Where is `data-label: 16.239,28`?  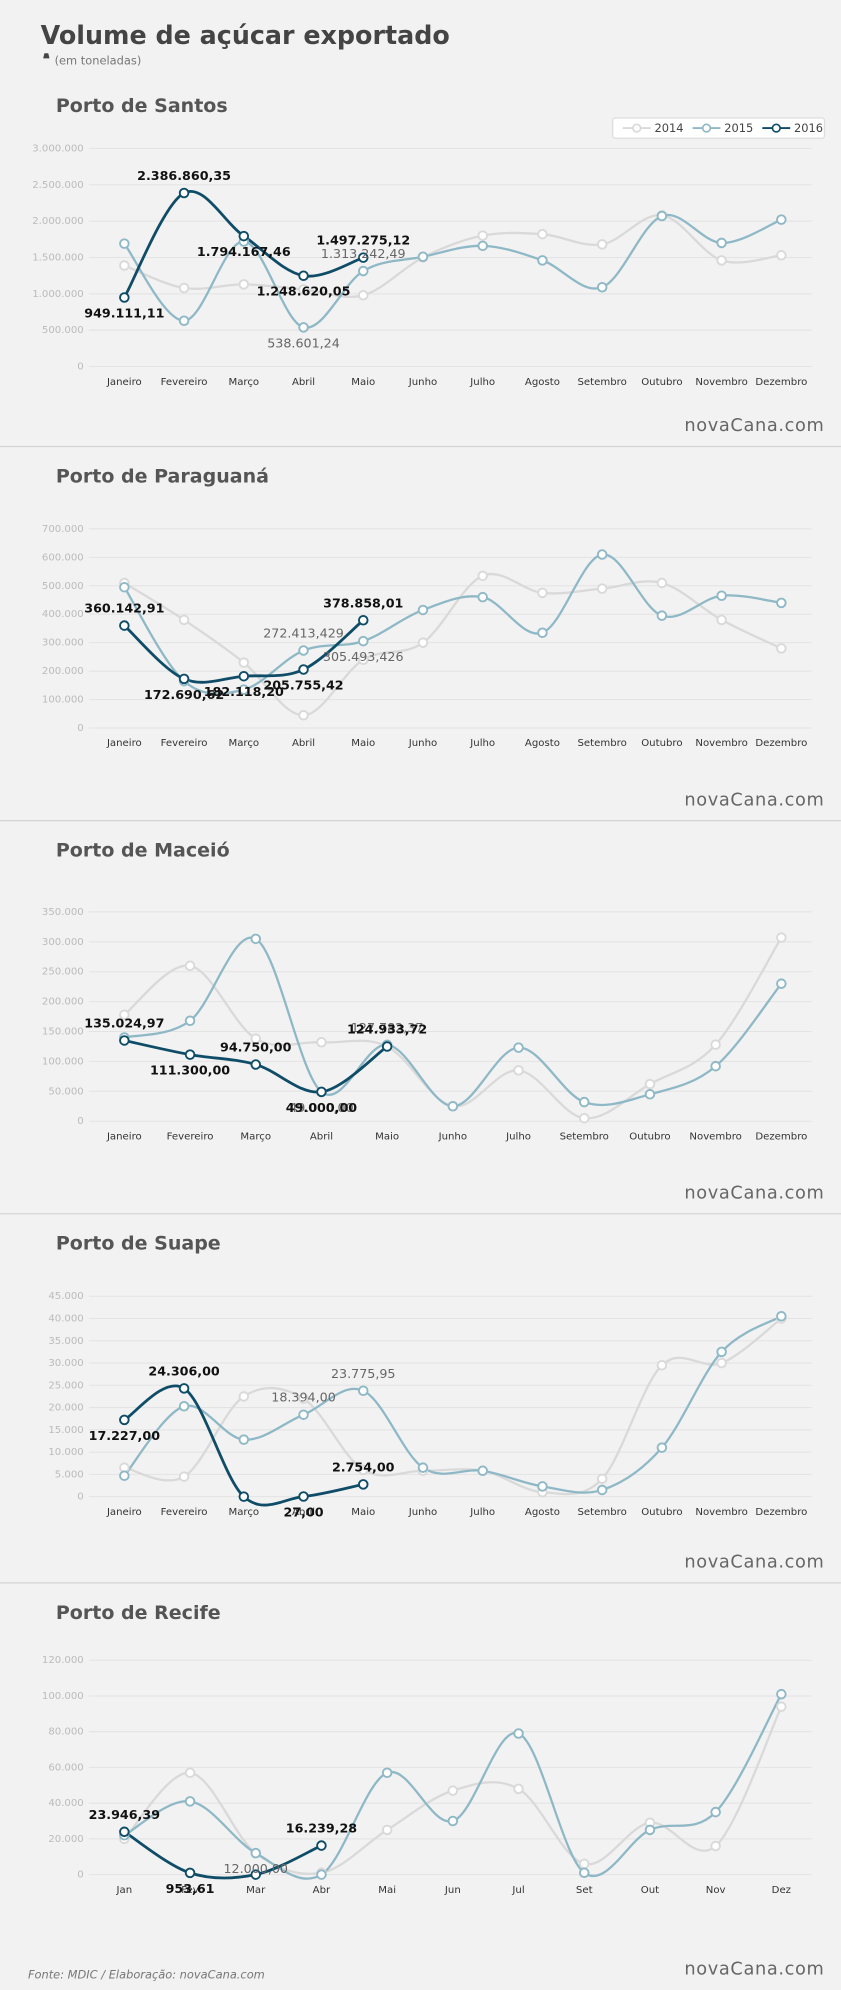 data-label: 16.239,28 is located at coordinates (322, 1828).